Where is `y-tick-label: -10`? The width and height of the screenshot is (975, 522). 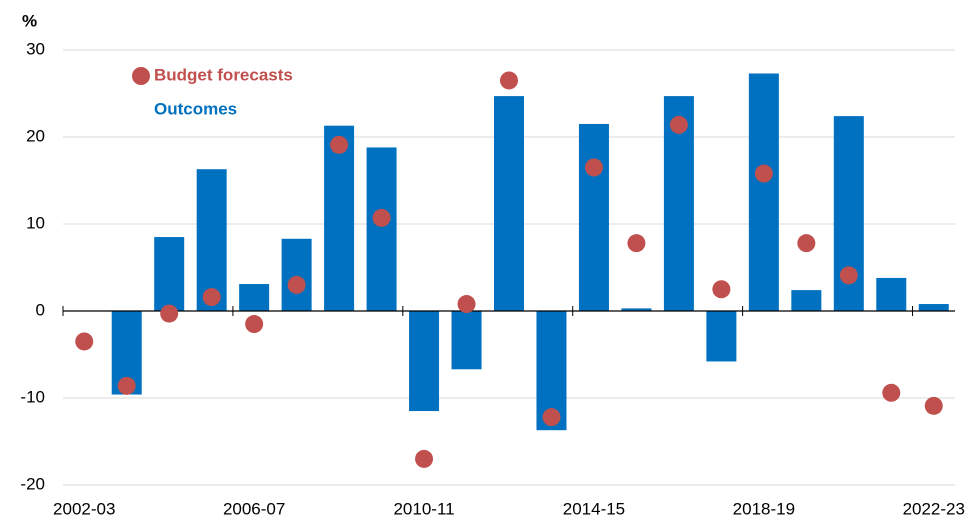 y-tick-label: -10 is located at coordinates (32, 396).